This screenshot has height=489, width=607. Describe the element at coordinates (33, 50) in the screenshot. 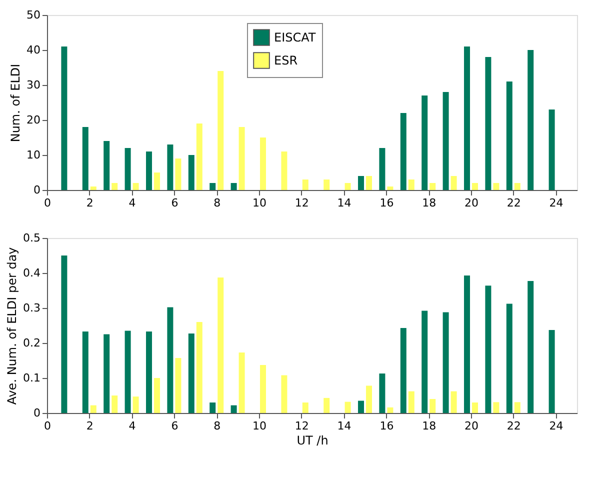

I see `y-tick-label: 40` at that location.